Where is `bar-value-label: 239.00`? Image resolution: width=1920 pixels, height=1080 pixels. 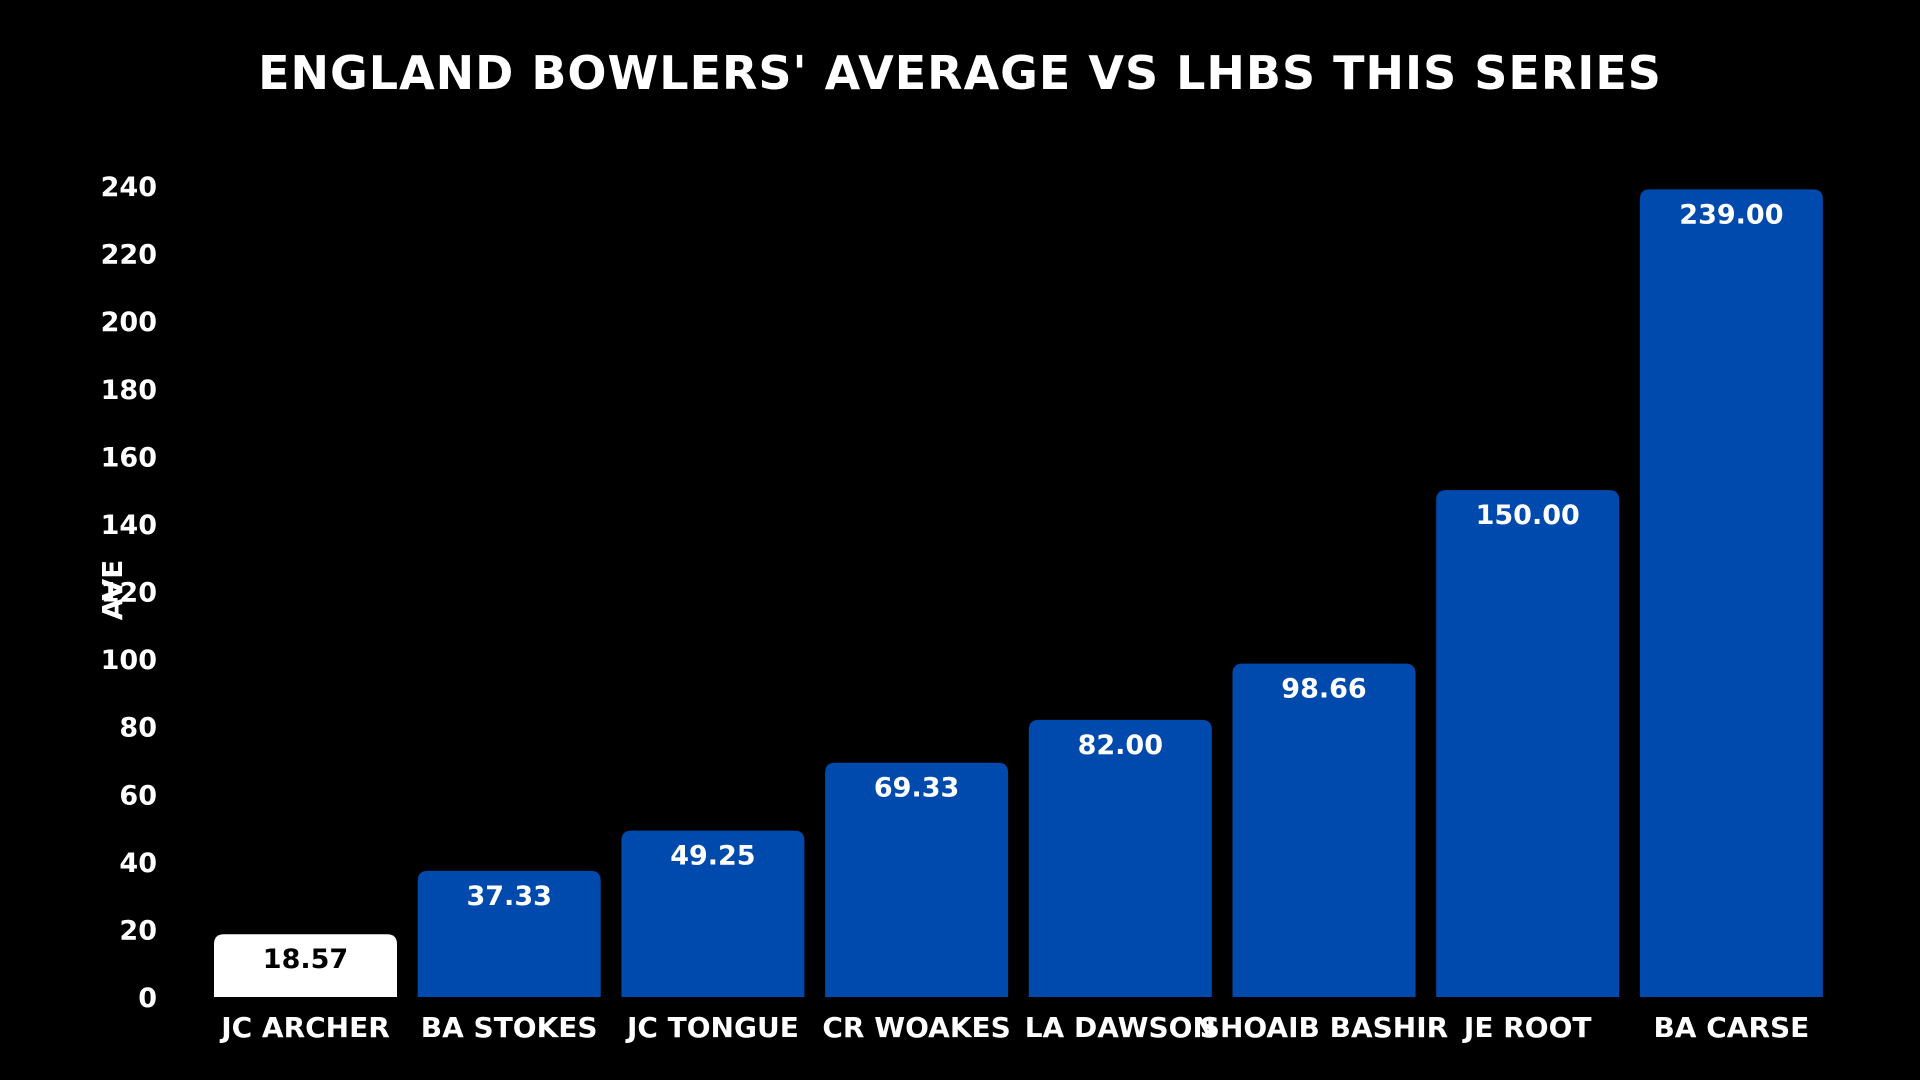 bar-value-label: 239.00 is located at coordinates (1731, 214).